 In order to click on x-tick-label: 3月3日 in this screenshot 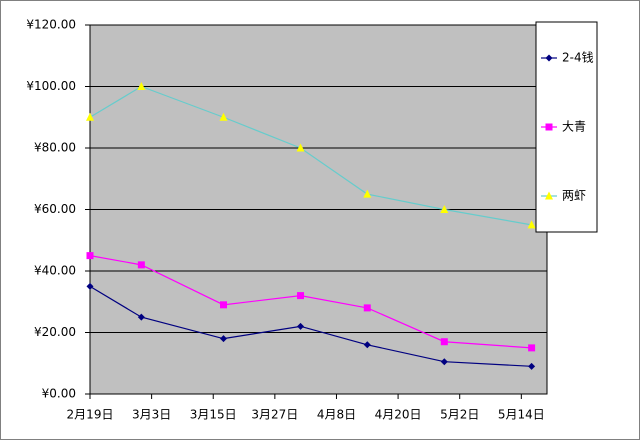, I will do `click(151, 415)`.